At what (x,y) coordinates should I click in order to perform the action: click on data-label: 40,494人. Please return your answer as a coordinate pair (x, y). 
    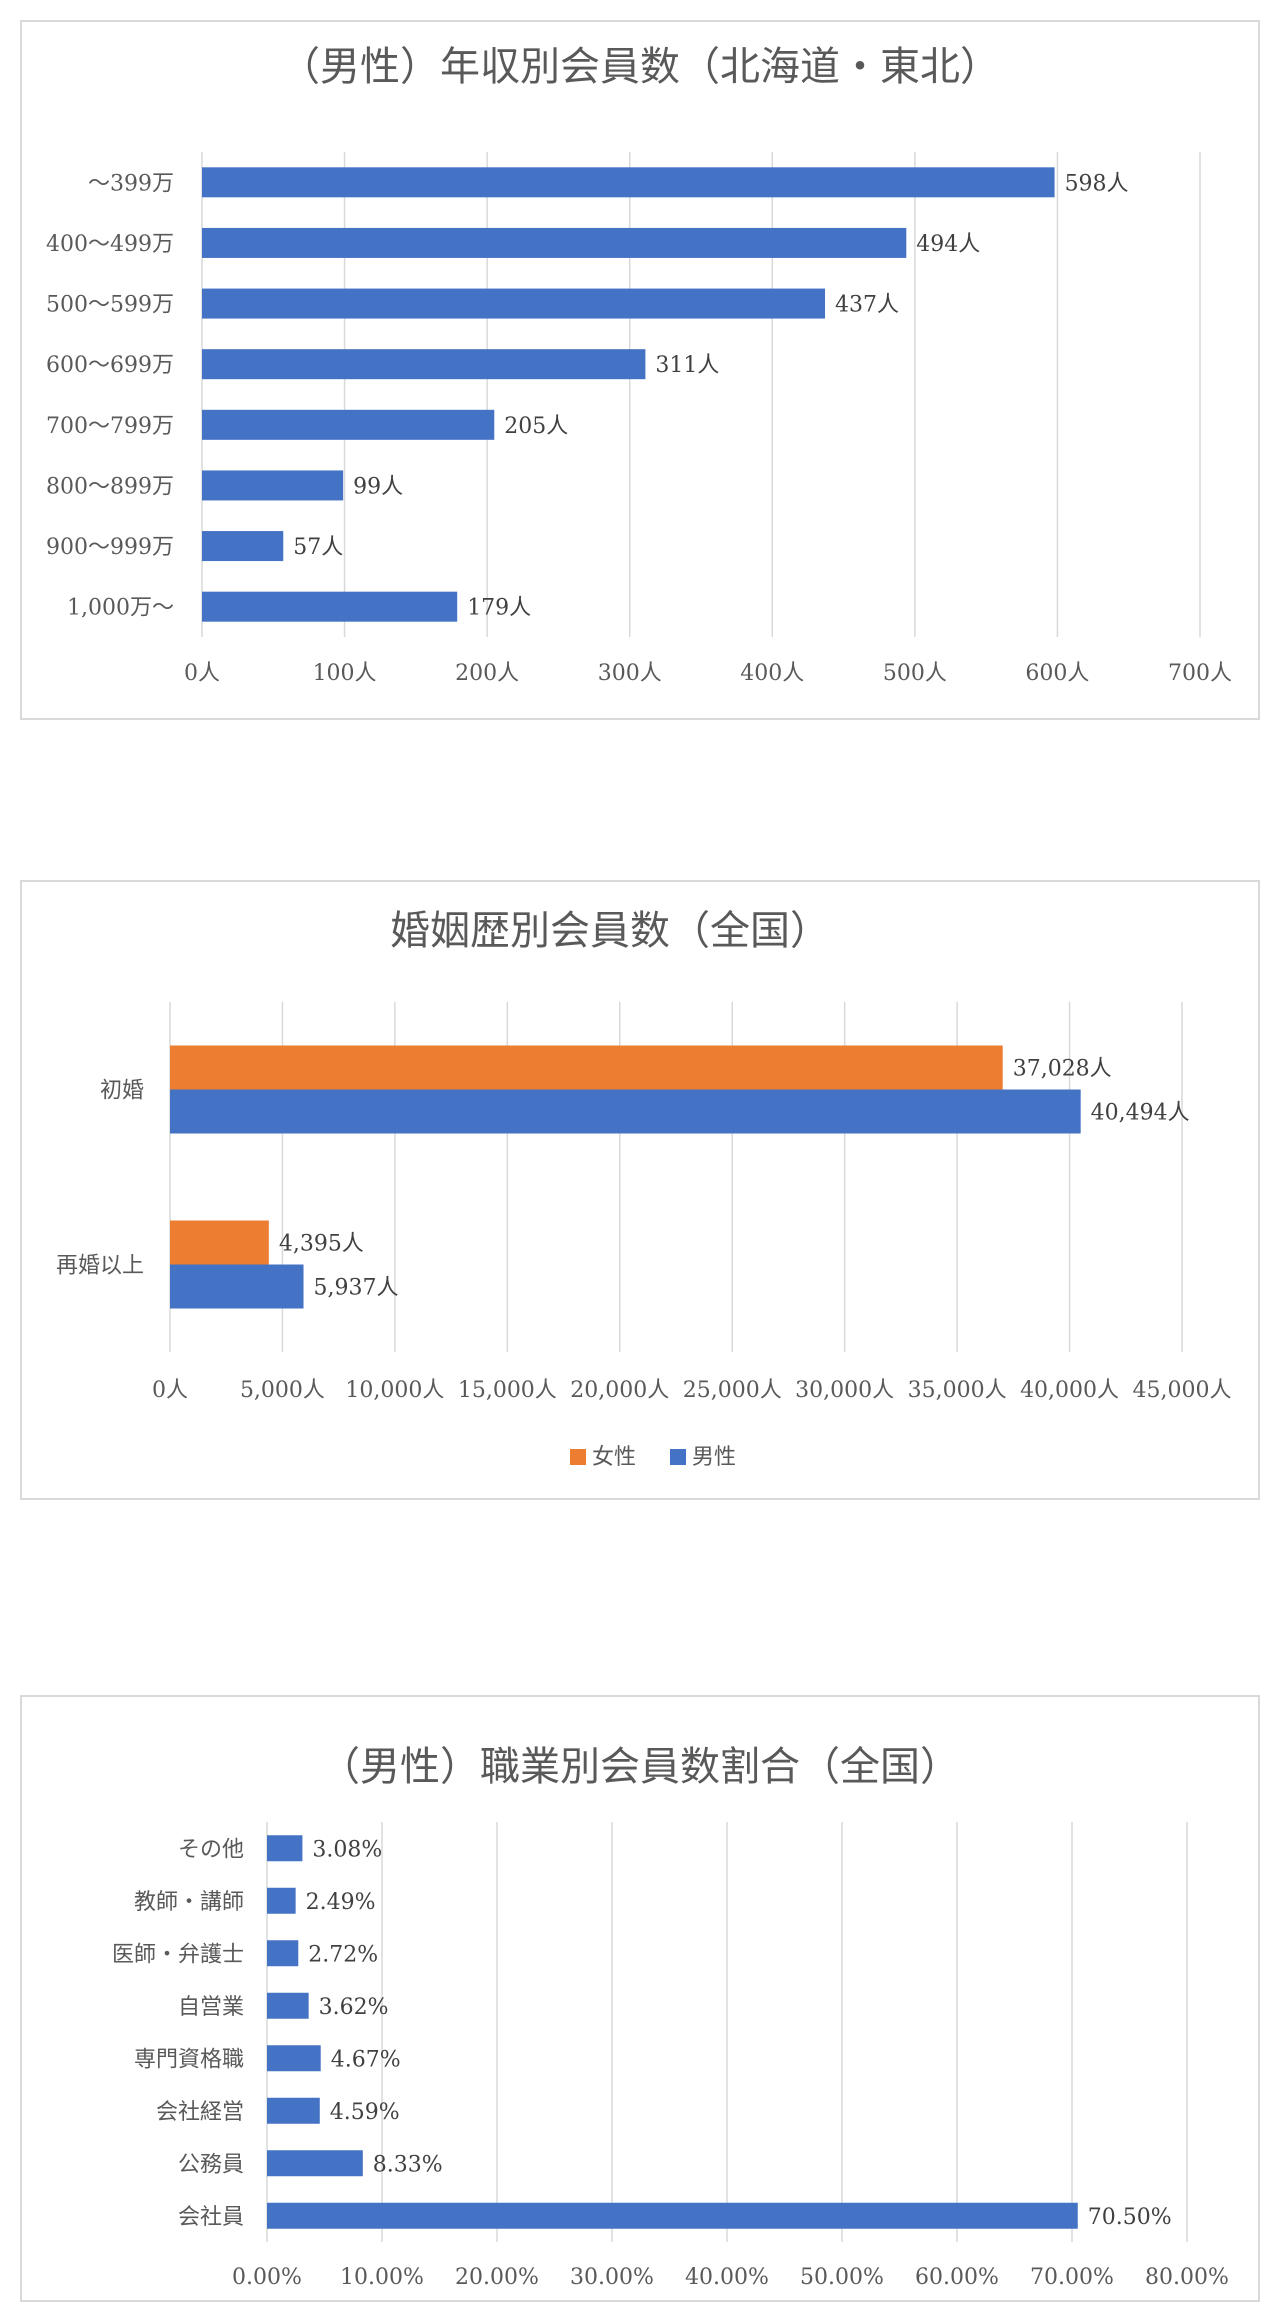
    Looking at the image, I should click on (1140, 1113).